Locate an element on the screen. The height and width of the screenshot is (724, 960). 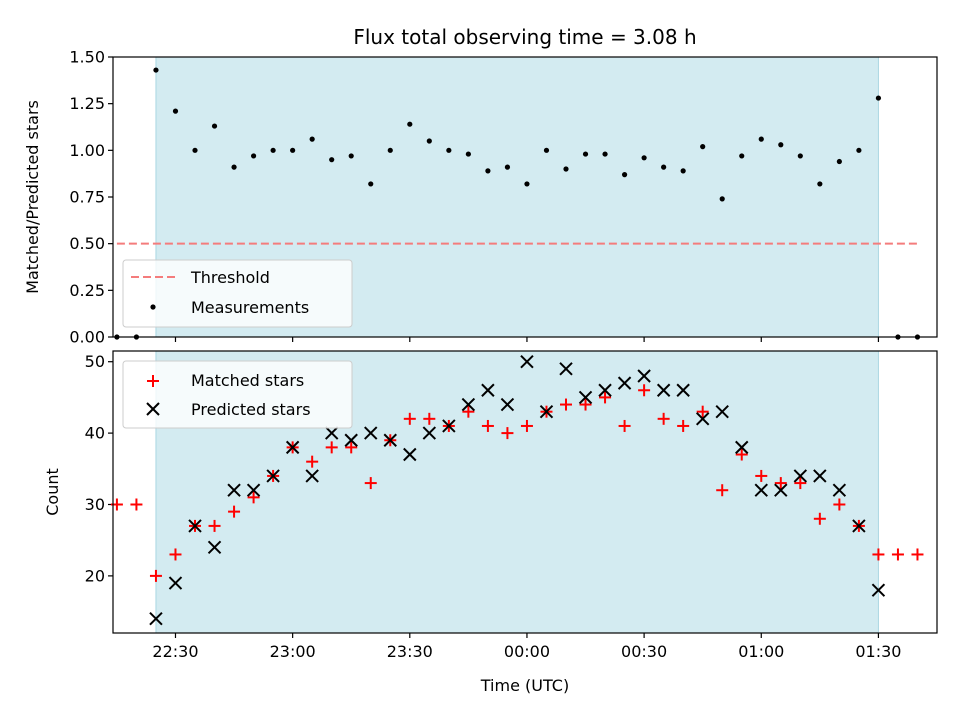
bottom-legend: Matched stars Predicted stars is located at coordinates (237, 394).